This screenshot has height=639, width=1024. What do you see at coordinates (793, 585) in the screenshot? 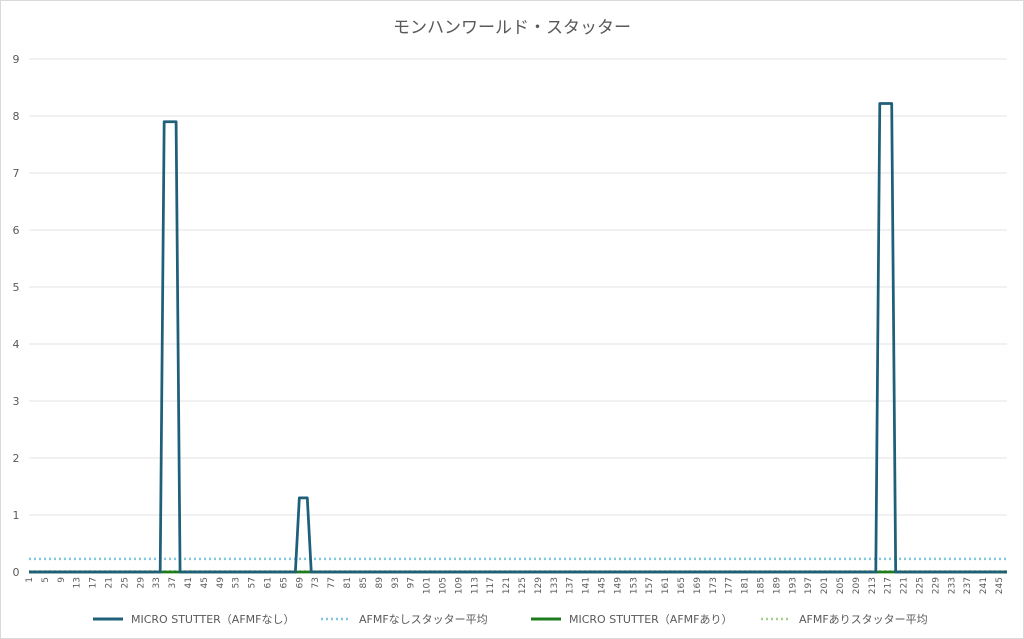
I see `x-tick-label: 193` at bounding box center [793, 585].